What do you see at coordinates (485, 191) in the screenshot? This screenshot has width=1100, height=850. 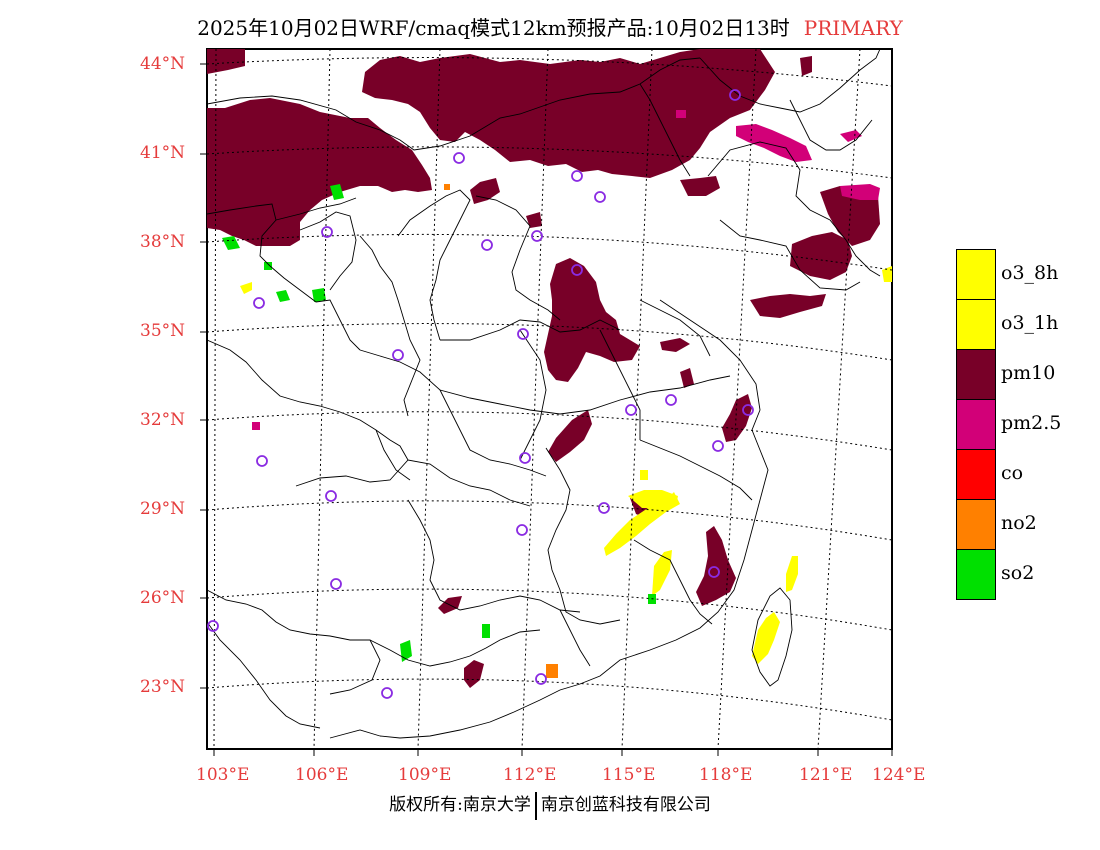 I see `pm10-north-patch` at bounding box center [485, 191].